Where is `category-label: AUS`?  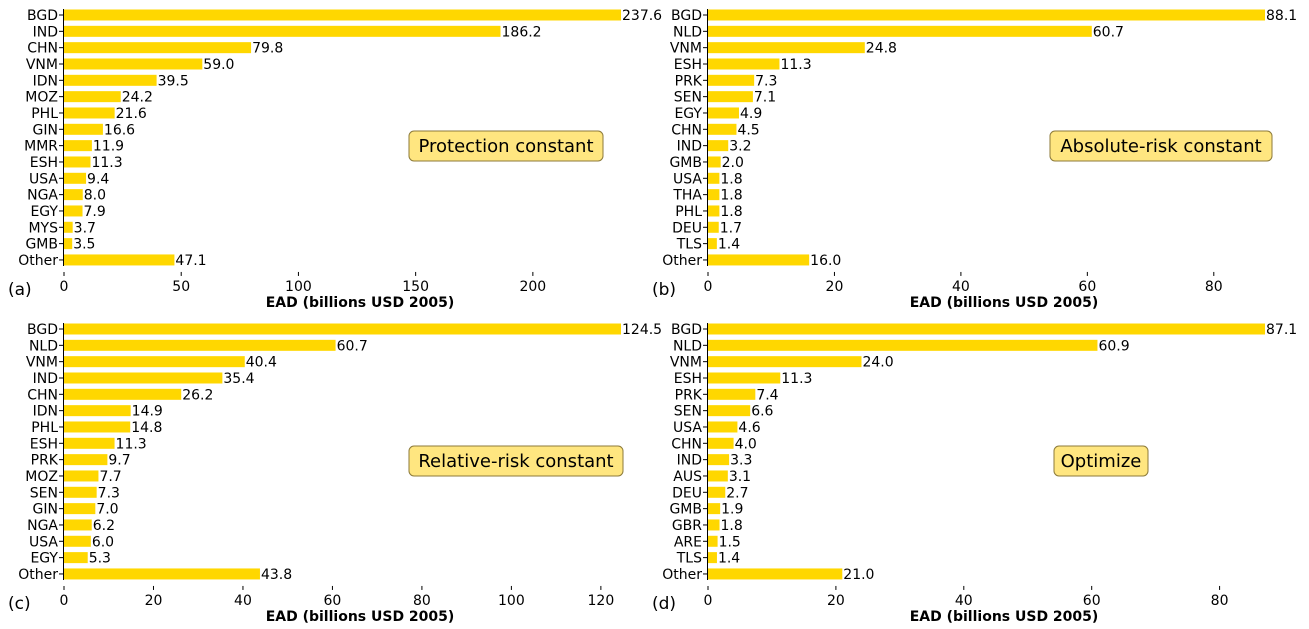
category-label: AUS is located at coordinates (687, 477).